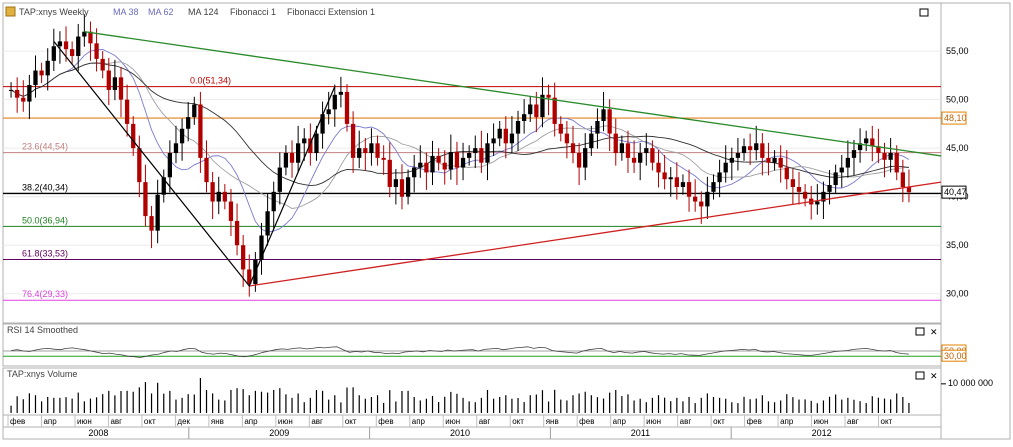 The image size is (1013, 447). I want to click on price-tick-label: 30,00, so click(957, 294).